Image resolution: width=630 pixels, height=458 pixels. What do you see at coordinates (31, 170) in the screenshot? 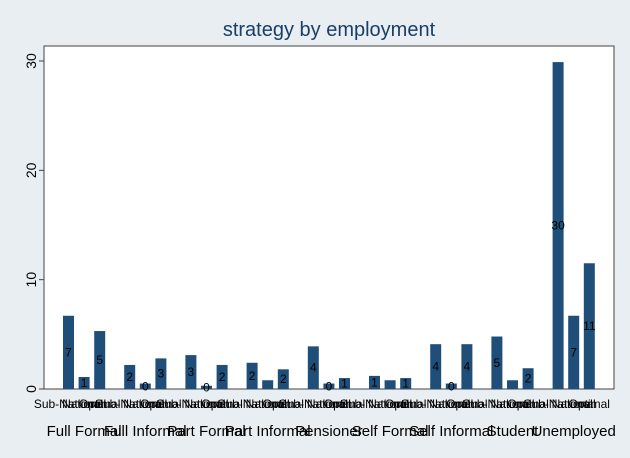
I see `y-tick-label: 20` at bounding box center [31, 170].